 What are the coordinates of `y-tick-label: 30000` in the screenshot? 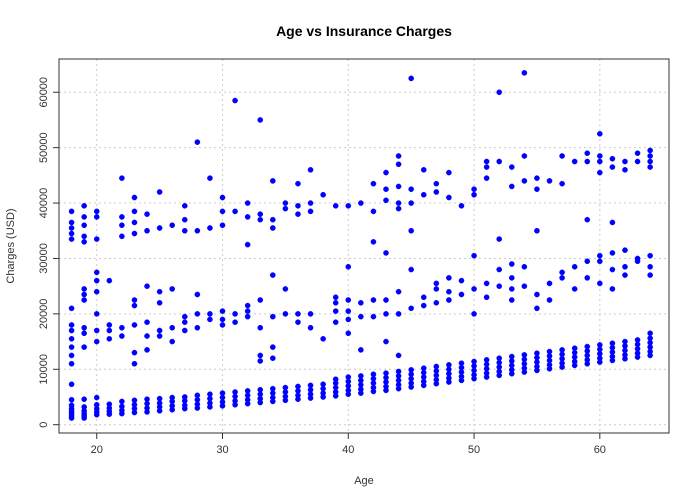 It's located at (44, 258).